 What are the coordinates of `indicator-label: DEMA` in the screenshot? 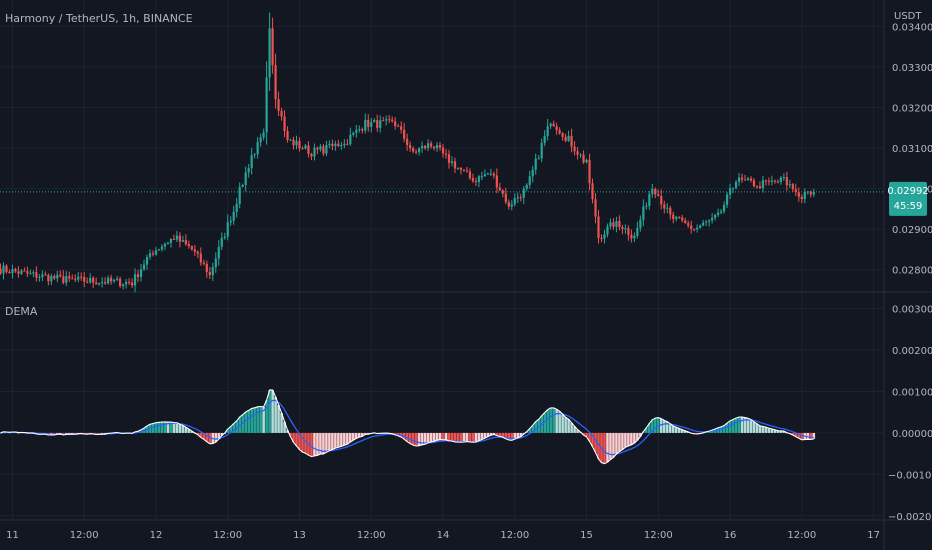 It's located at (21, 311).